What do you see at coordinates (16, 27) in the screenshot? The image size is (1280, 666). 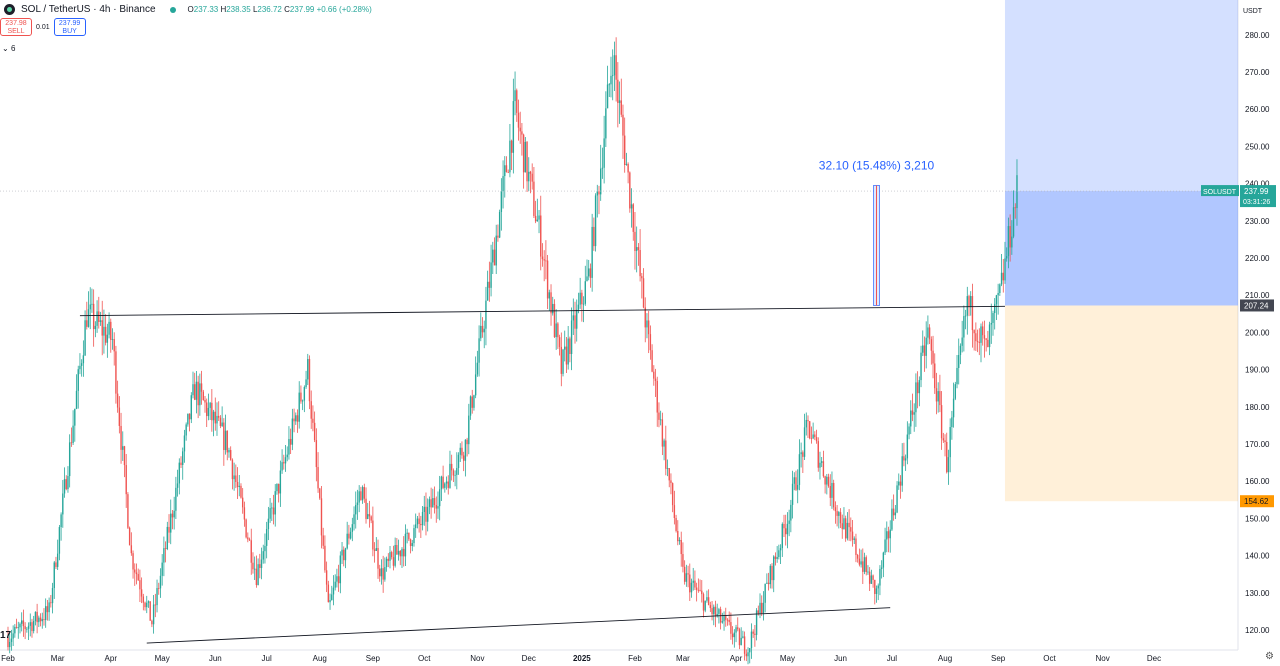 I see `sell-button: 237.98 SELL` at bounding box center [16, 27].